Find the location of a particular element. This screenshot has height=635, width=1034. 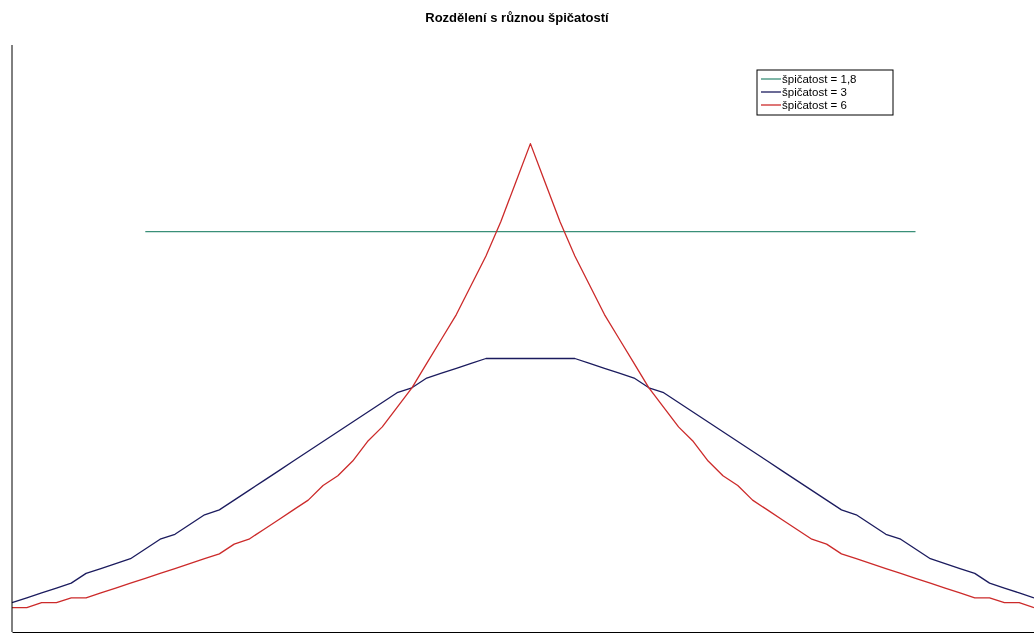

legend-label: špičatost = 3 is located at coordinates (814, 92).